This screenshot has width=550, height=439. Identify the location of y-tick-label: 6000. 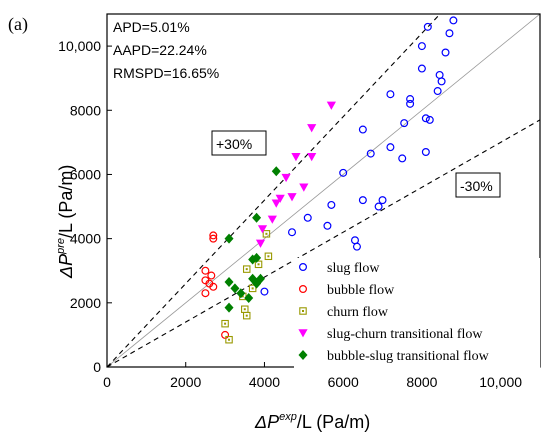
(85, 174).